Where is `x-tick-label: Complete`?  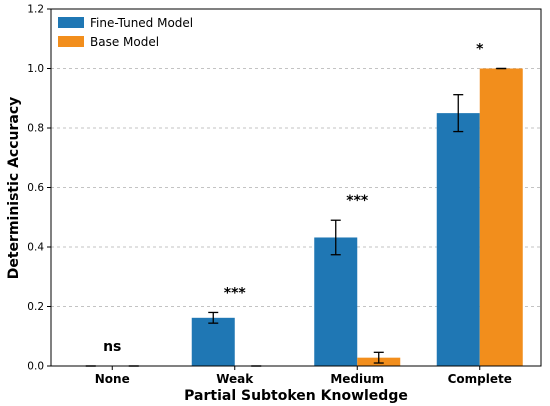
x-tick-label: Complete is located at coordinates (480, 379).